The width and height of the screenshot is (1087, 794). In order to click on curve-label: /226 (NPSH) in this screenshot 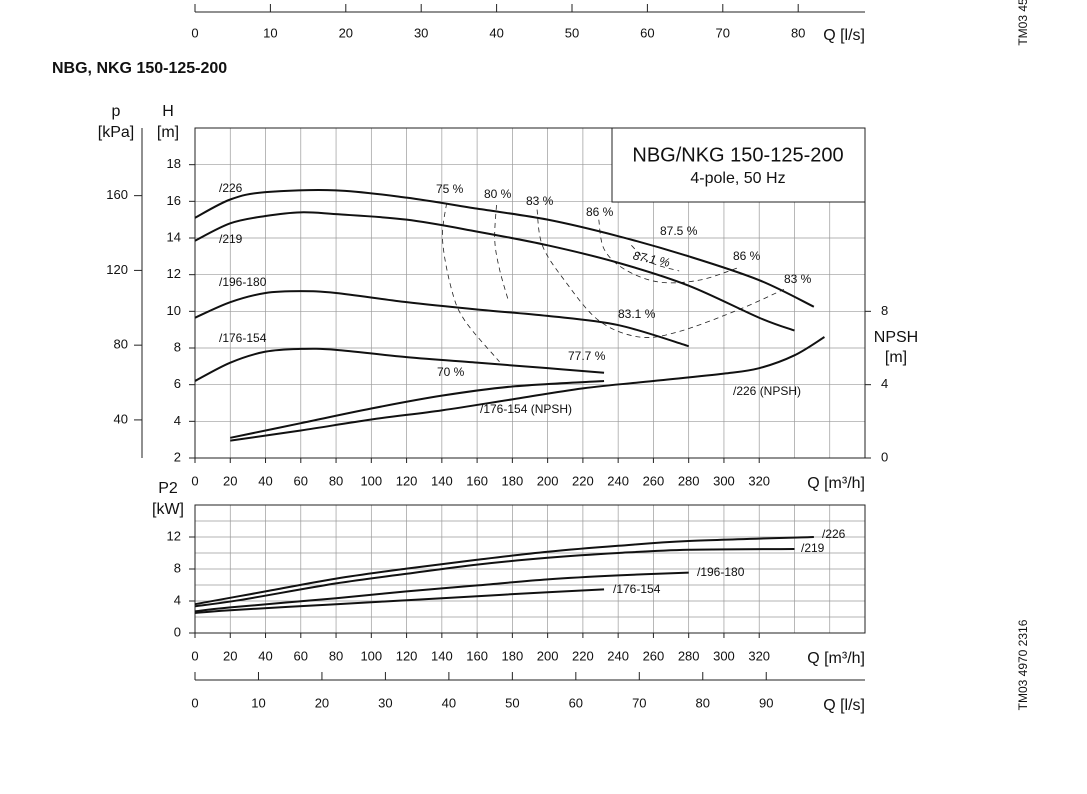, I will do `click(767, 391)`.